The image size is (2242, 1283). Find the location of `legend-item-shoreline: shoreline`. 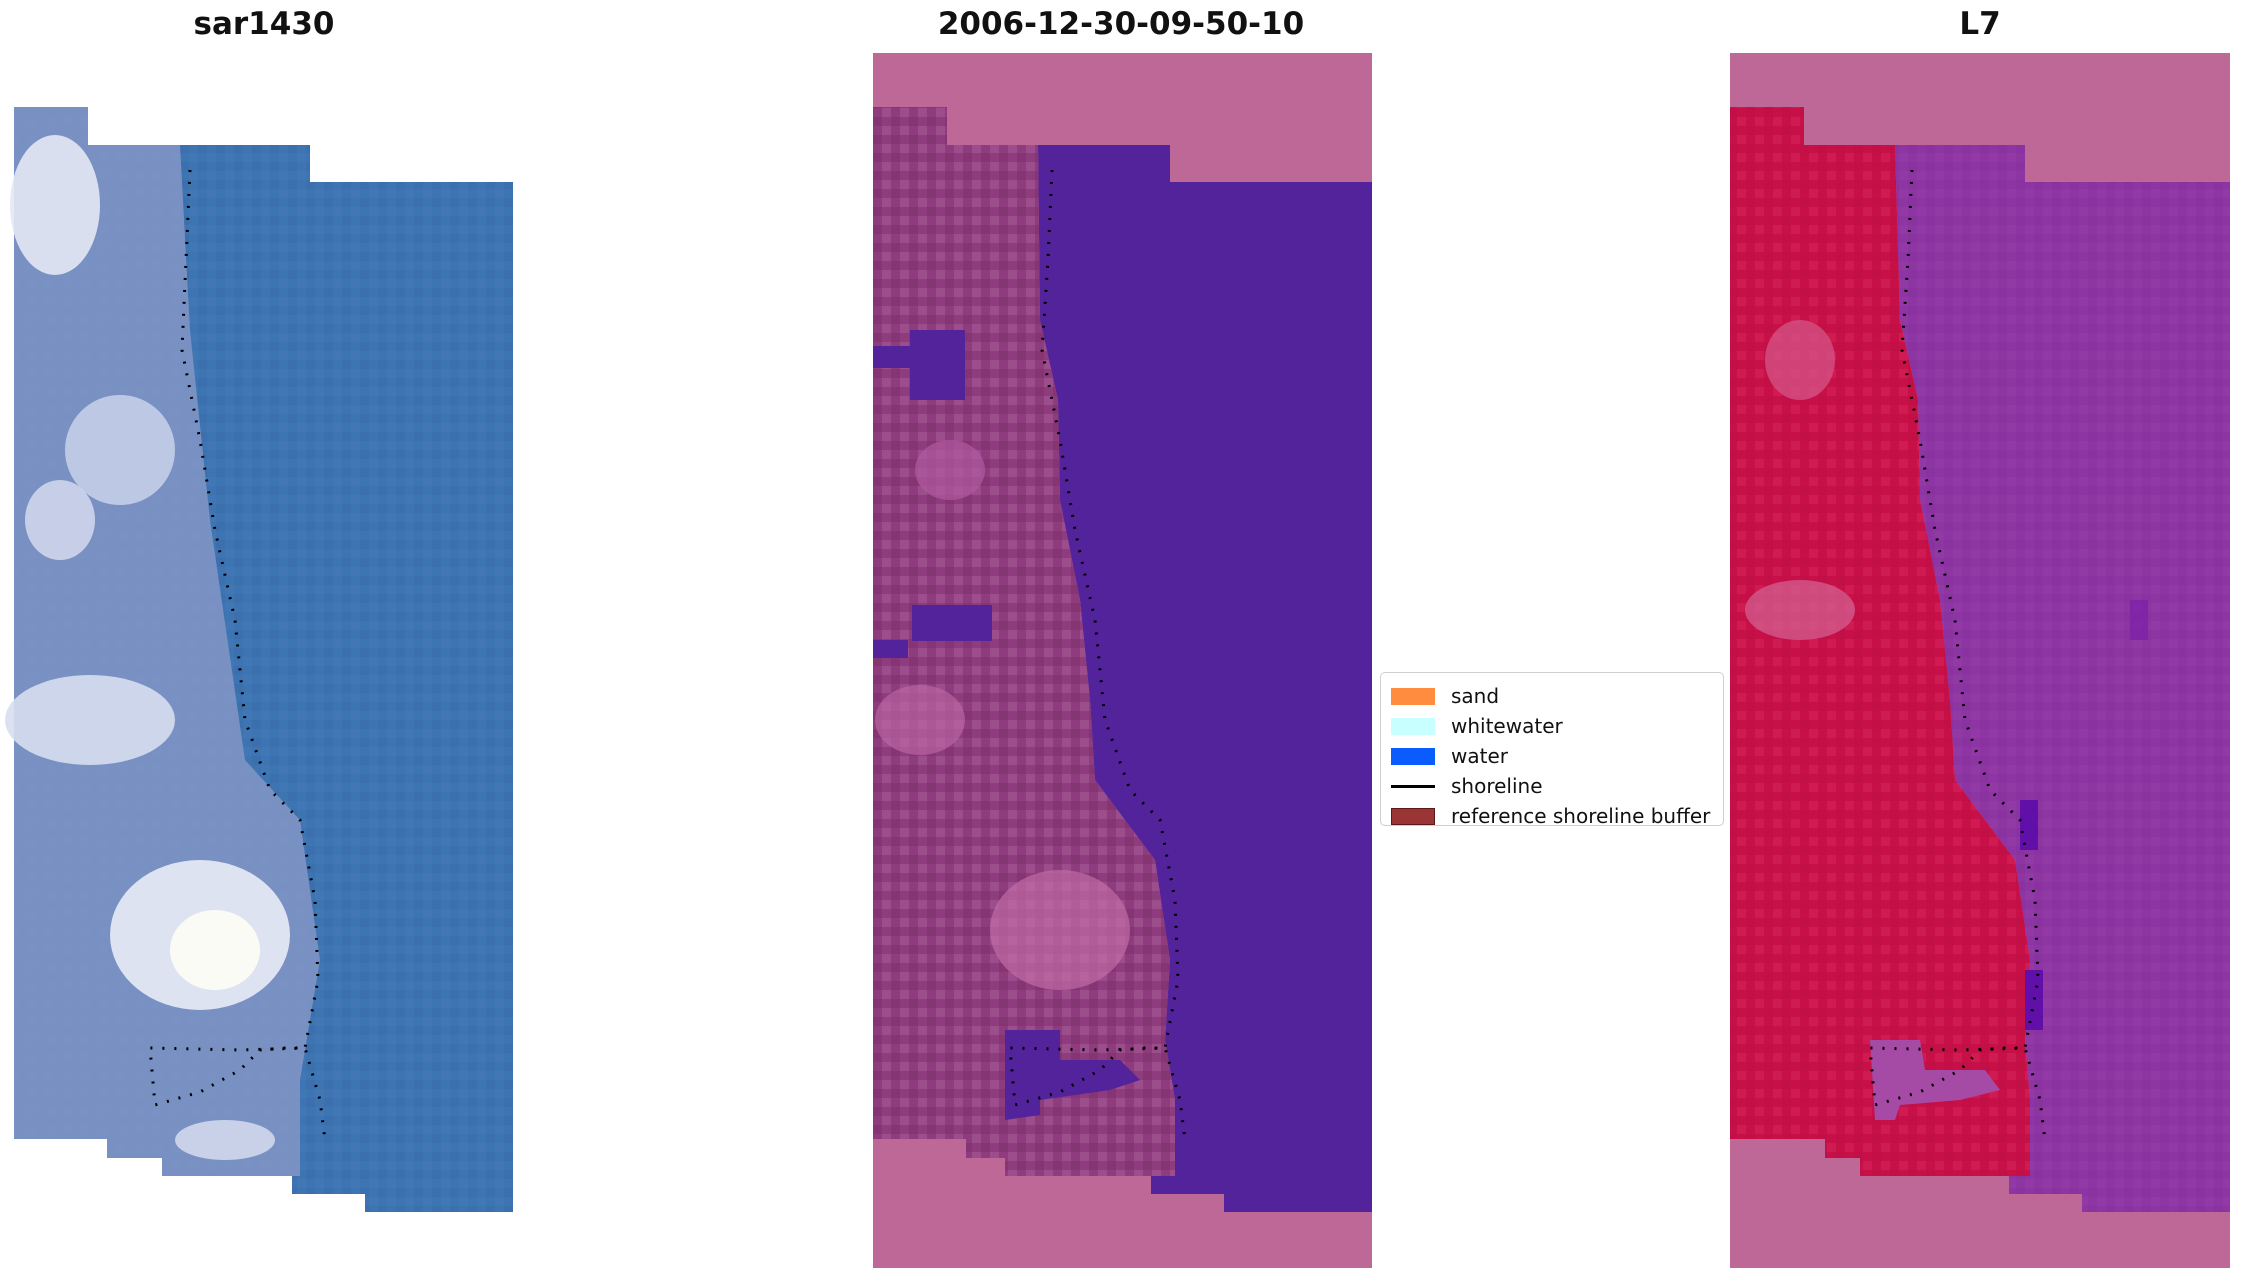

legend-item-shoreline: shoreline is located at coordinates (1552, 786).